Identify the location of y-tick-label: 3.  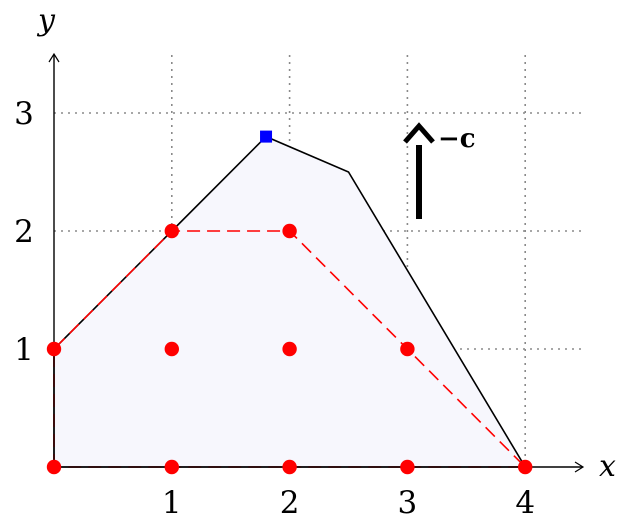
(24, 114).